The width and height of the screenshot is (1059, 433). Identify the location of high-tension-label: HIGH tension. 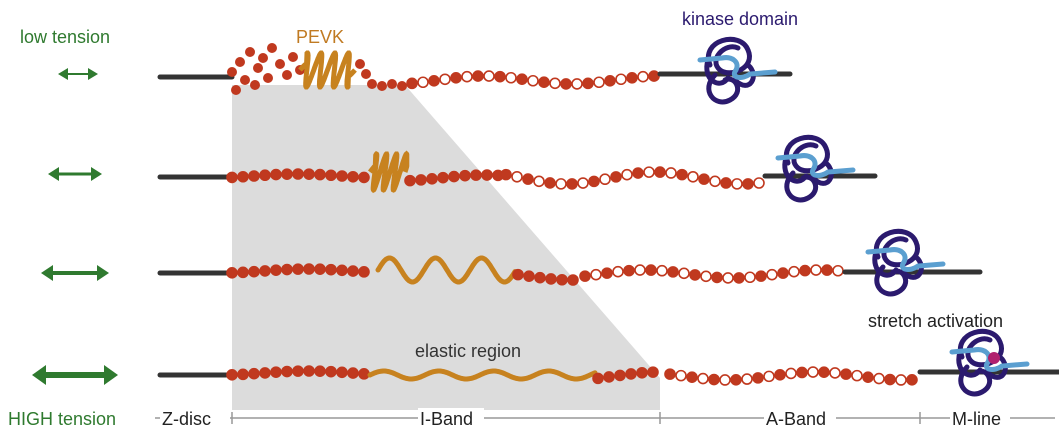
(62, 419).